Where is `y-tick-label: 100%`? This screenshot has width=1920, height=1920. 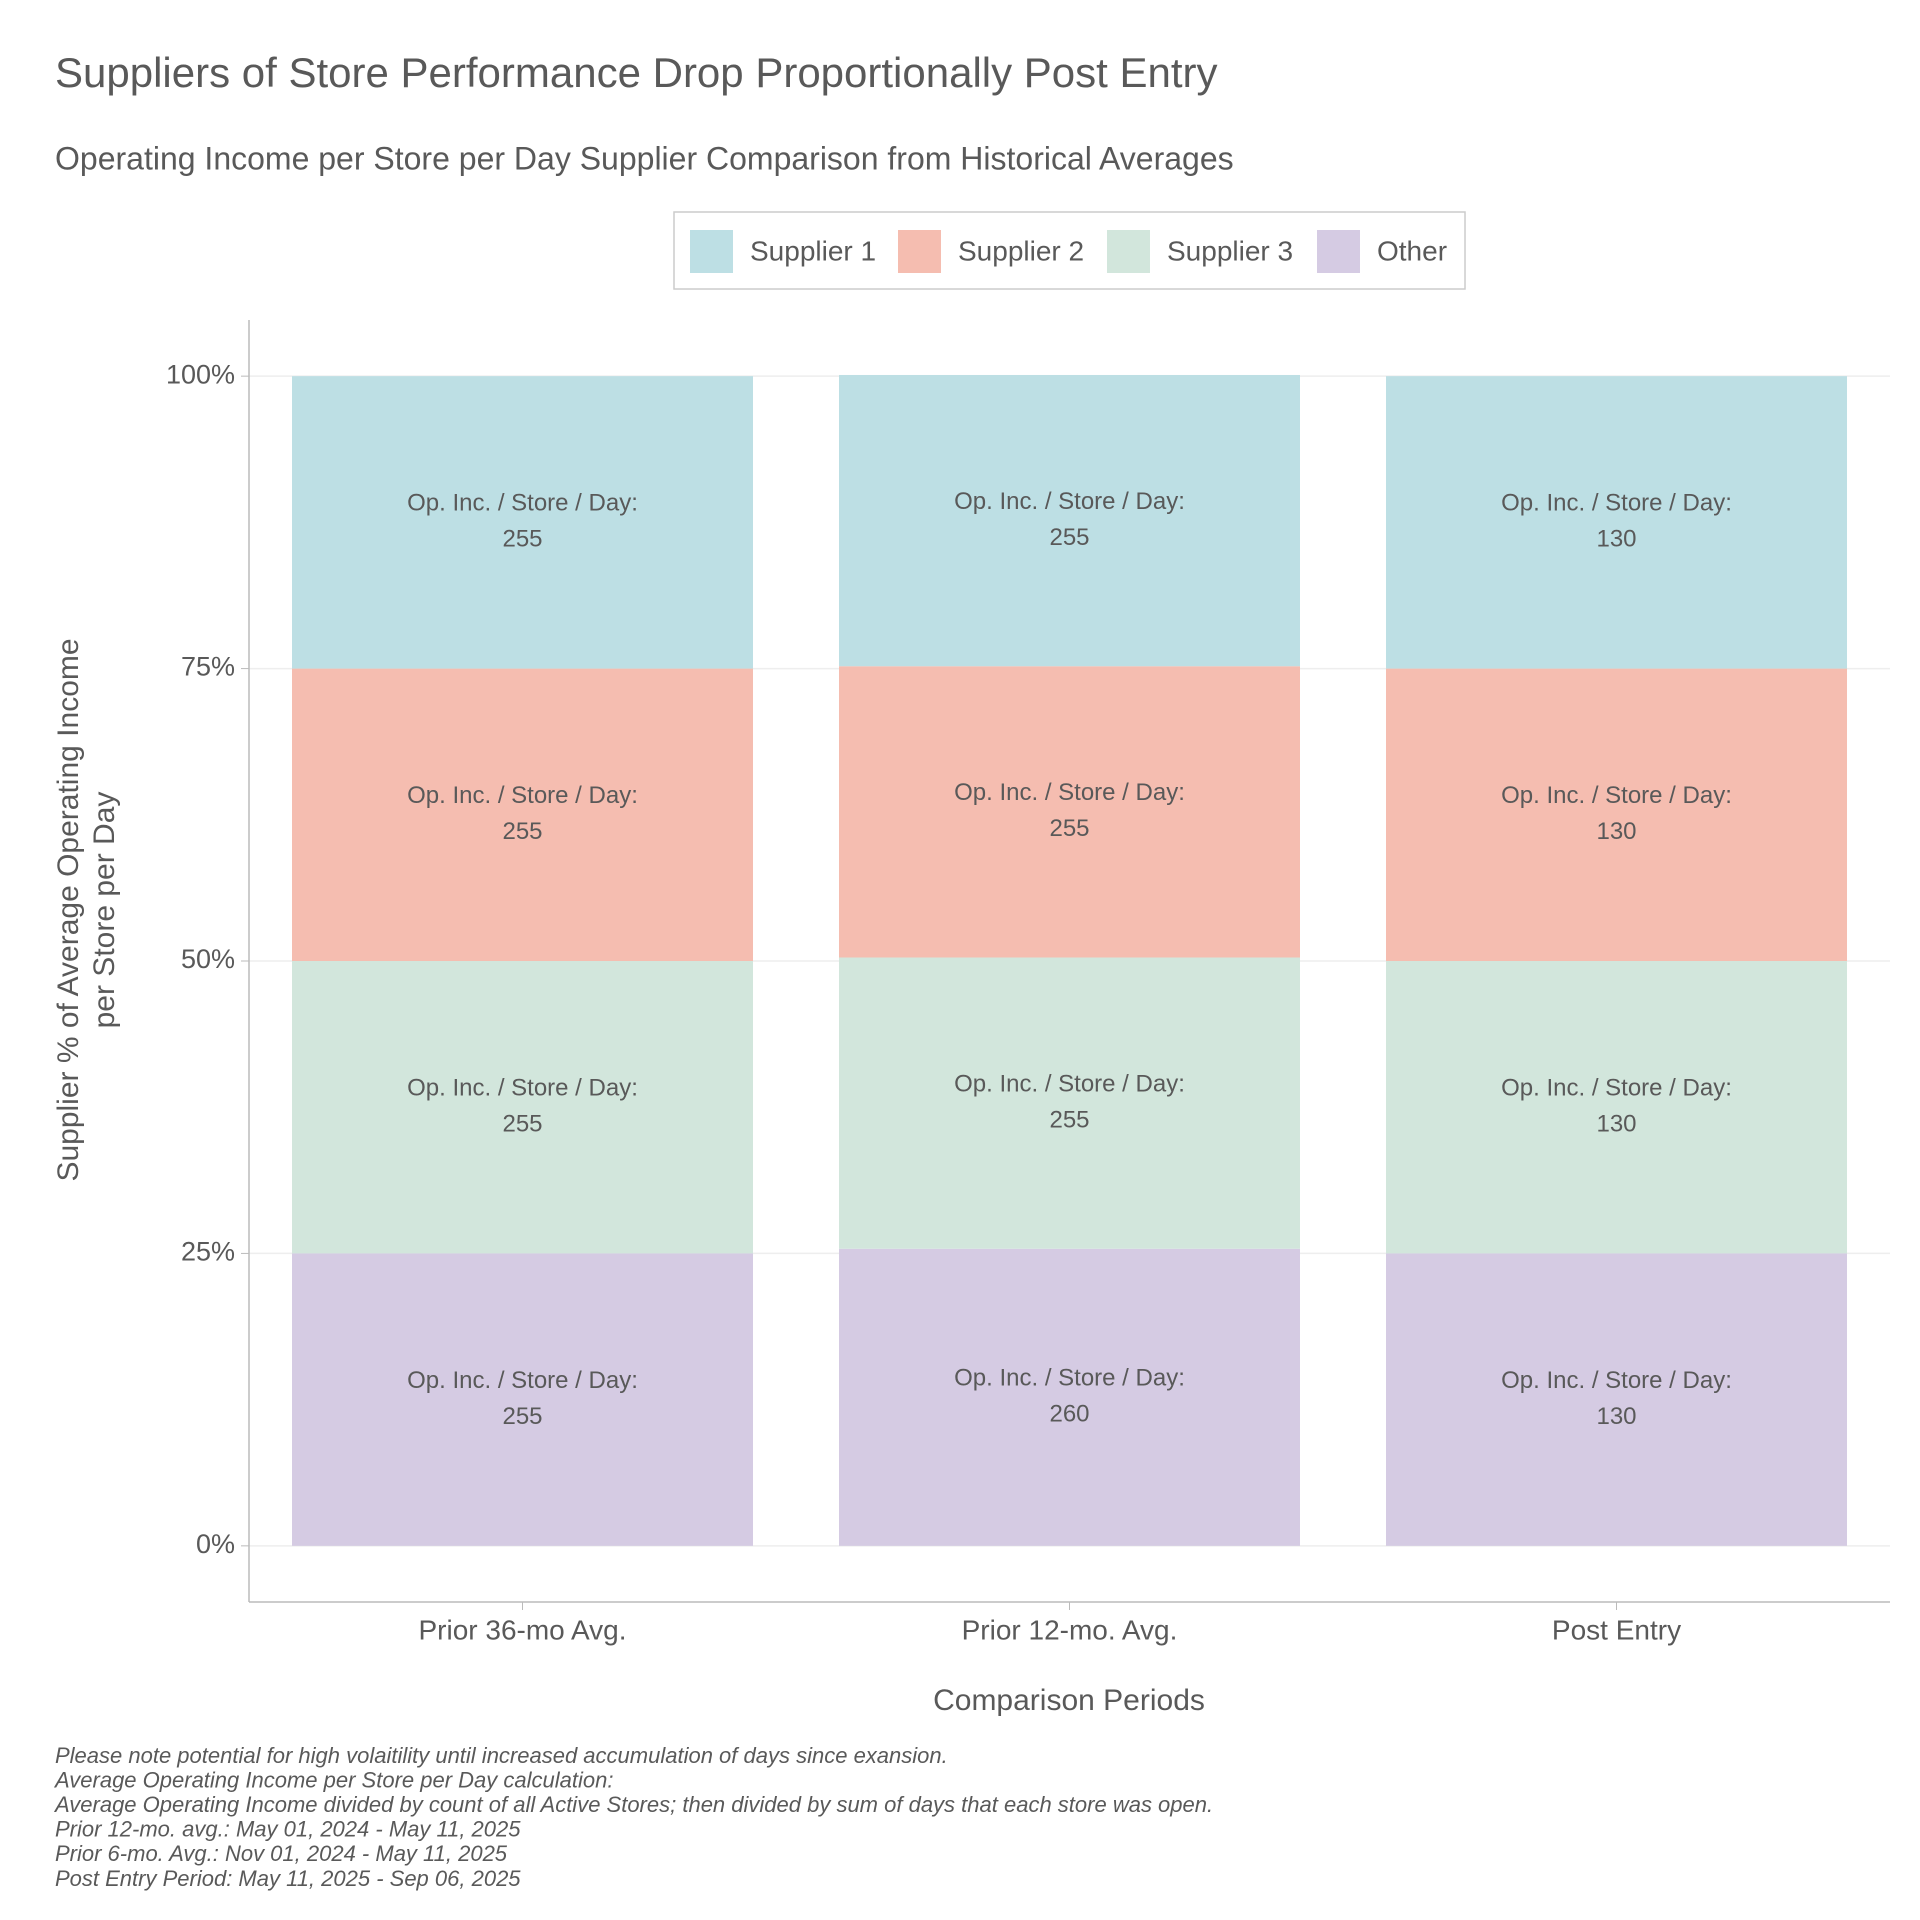
y-tick-label: 100% is located at coordinates (200, 374).